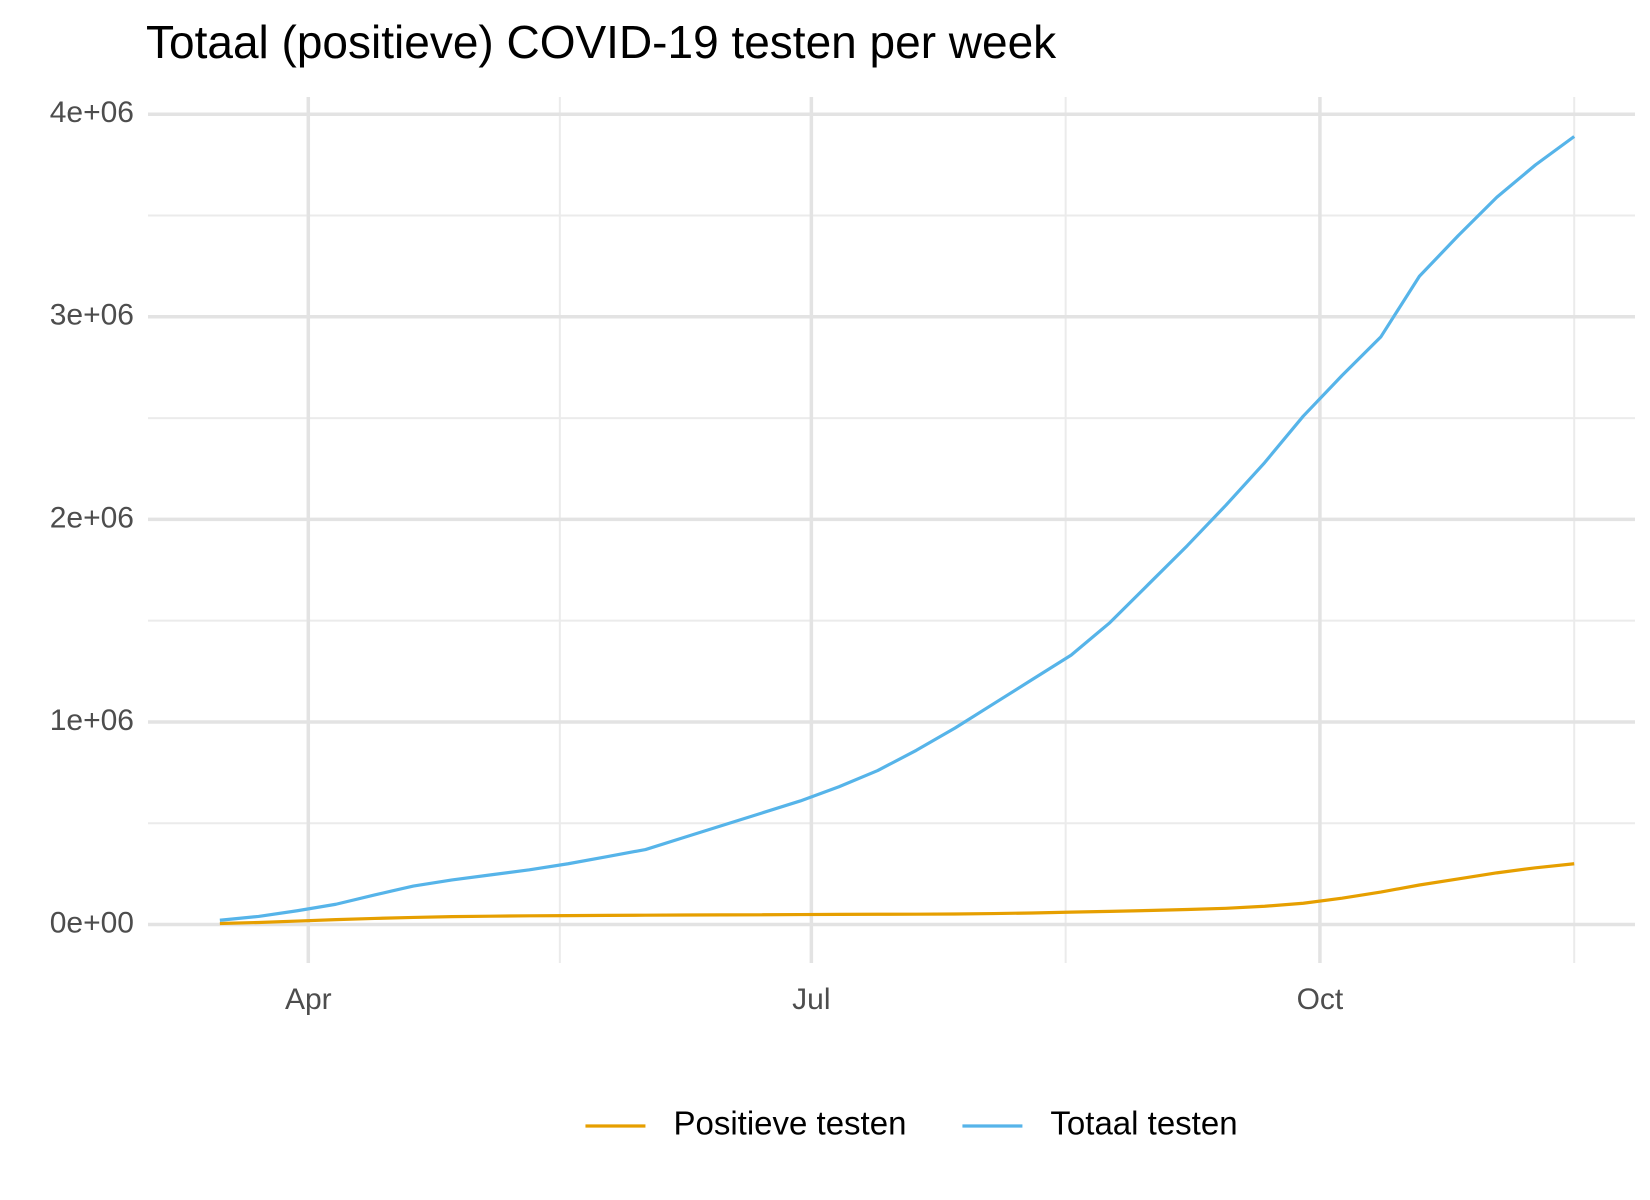 The height and width of the screenshot is (1200, 1650). What do you see at coordinates (897, 894) in the screenshot?
I see `data-line` at bounding box center [897, 894].